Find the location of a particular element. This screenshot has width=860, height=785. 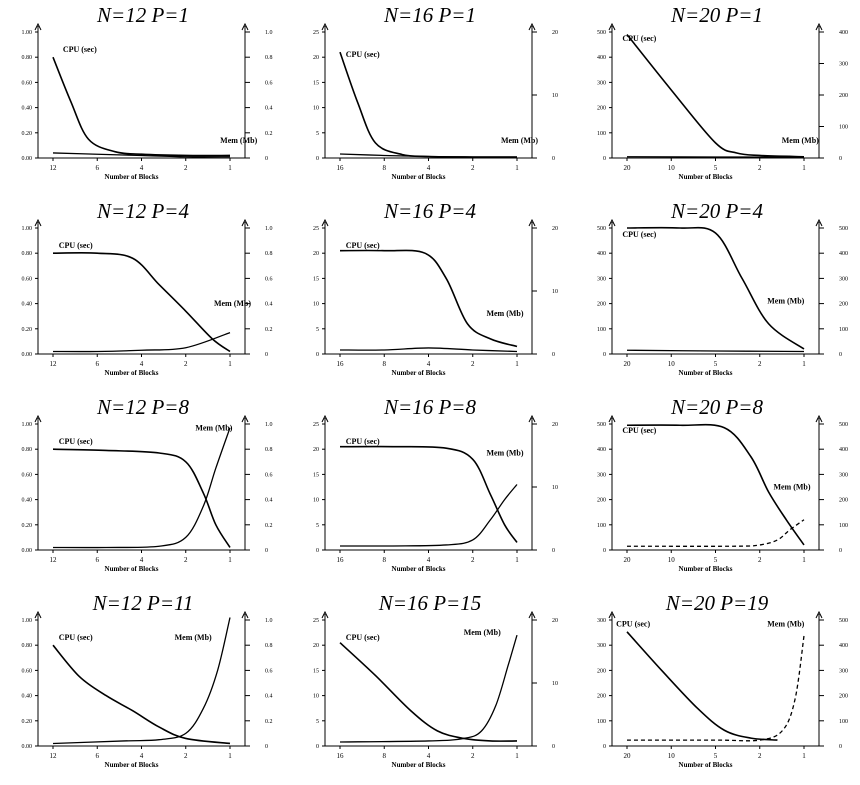

x-tick-label: 5 is located at coordinates (716, 560).